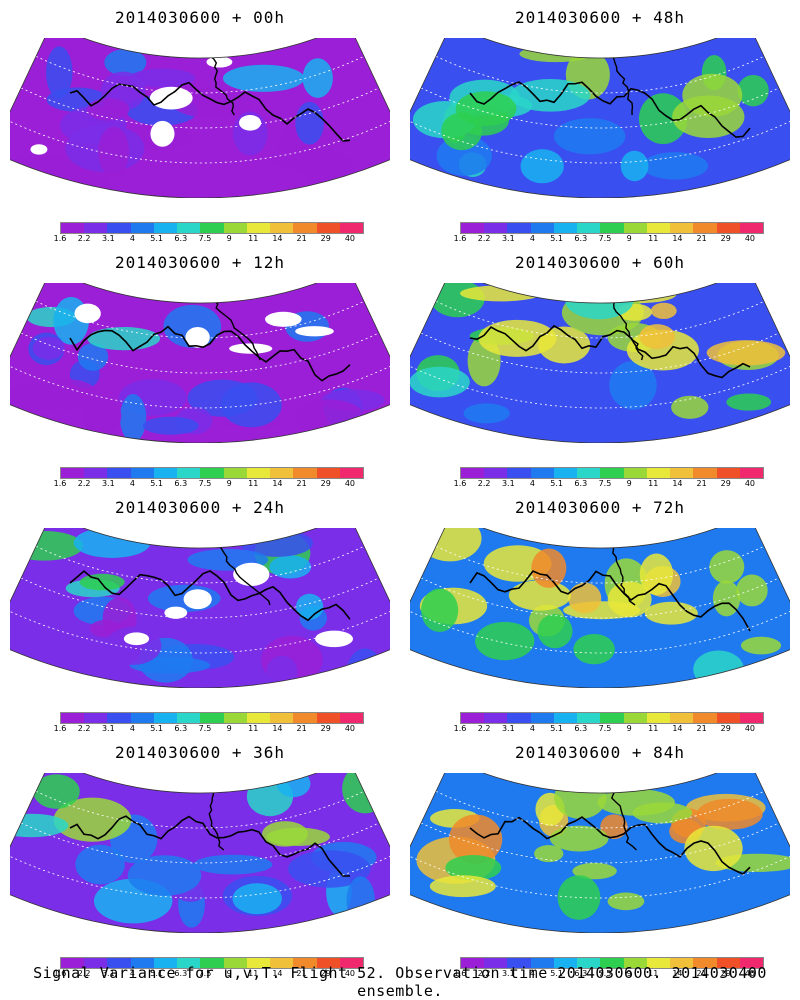 The height and width of the screenshot is (1000, 800). What do you see at coordinates (200, 17) in the screenshot?
I see `panel-title: 2014030600 + 00h` at bounding box center [200, 17].